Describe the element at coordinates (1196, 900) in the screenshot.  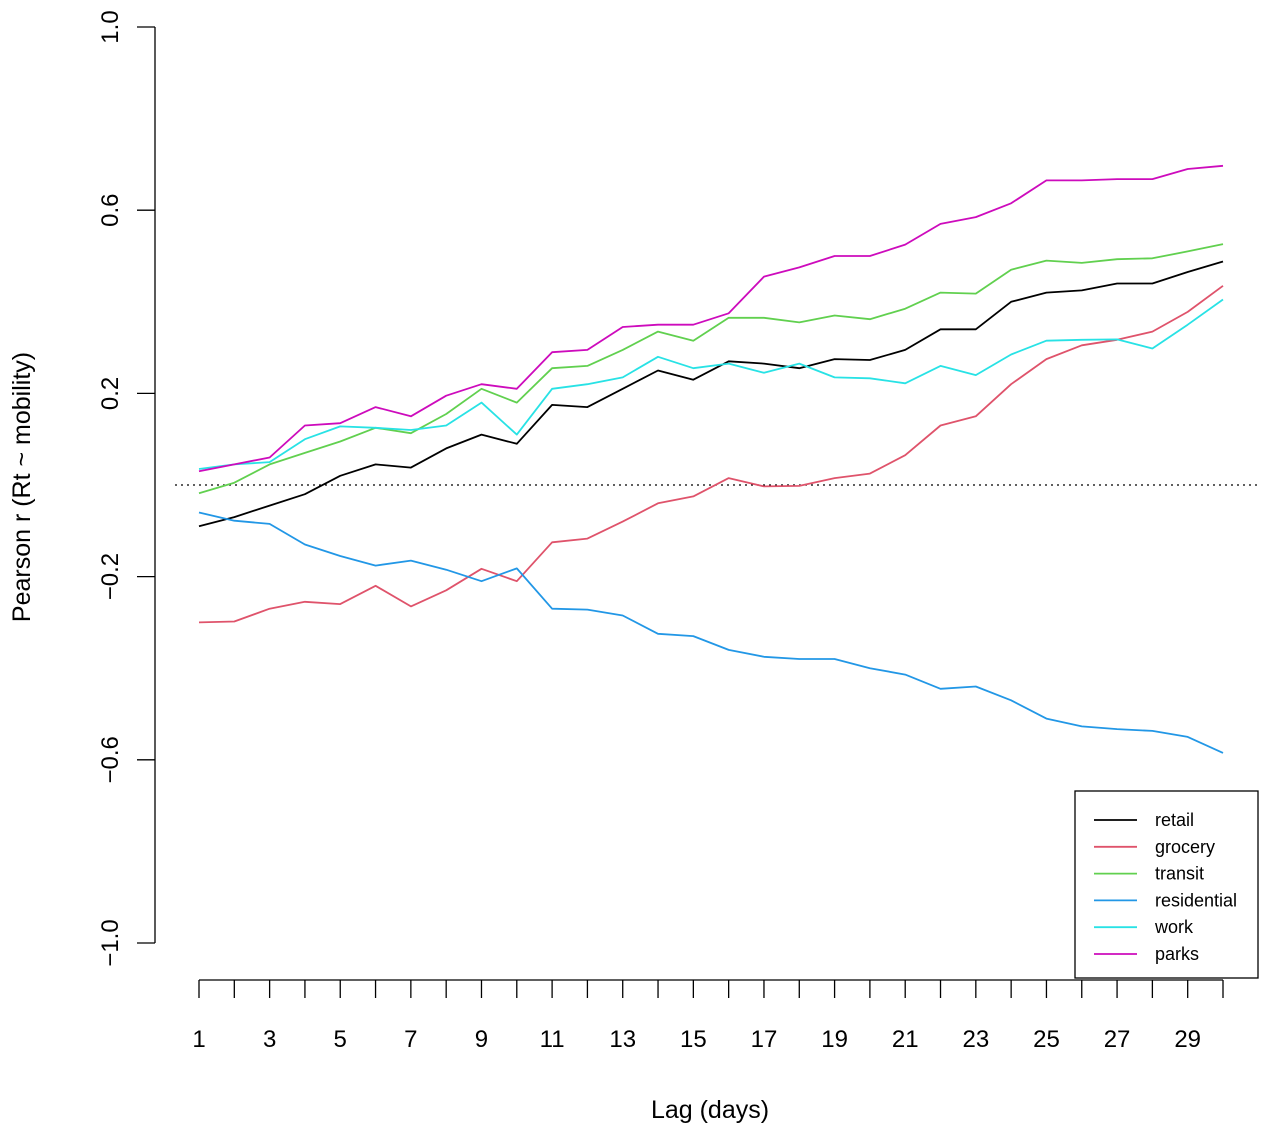
I see `legend-label-residential: residential` at that location.